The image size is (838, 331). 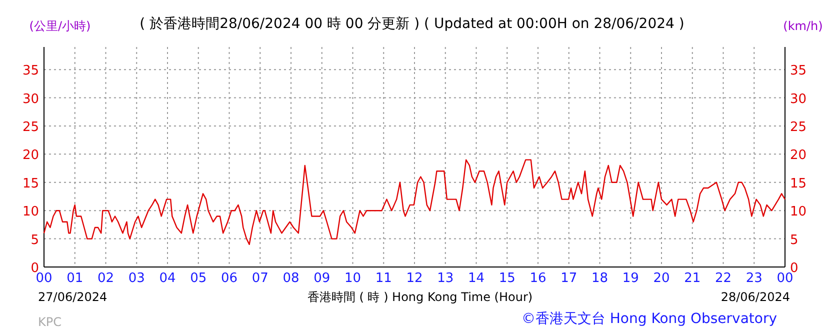 What do you see at coordinates (60, 26) in the screenshot?
I see `y-axis-title: (公里/小時)` at bounding box center [60, 26].